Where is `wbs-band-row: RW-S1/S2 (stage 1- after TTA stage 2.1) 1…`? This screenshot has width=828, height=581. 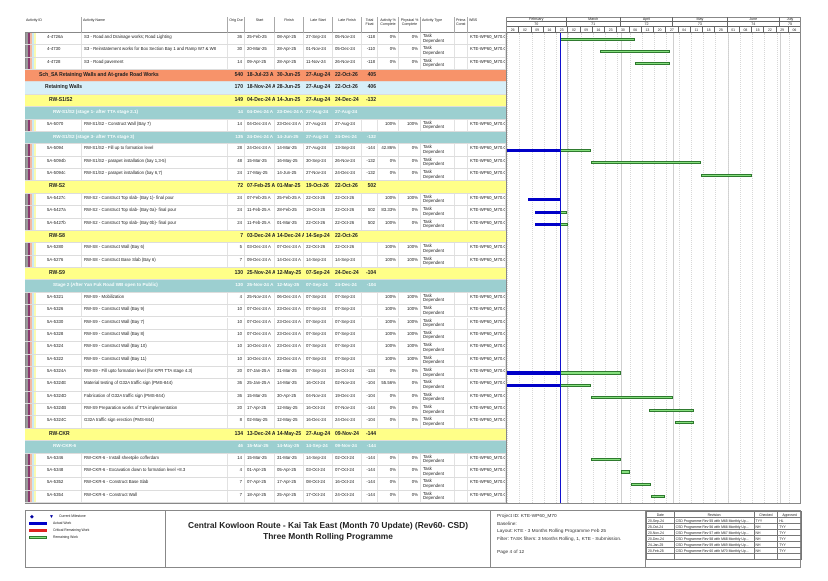 wbs-band-row: RW-S1/S2 (stage 1- after TTA stage 2.1) 1… is located at coordinates (265, 113).